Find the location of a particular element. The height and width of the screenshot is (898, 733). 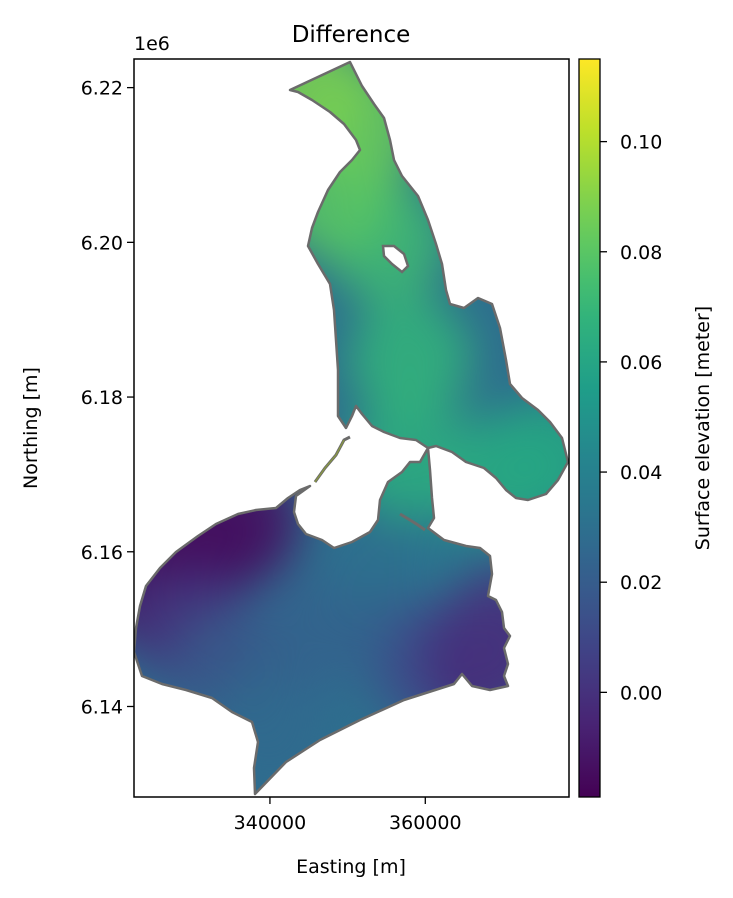

y-tick-label: 6.14 is located at coordinates (102, 707).